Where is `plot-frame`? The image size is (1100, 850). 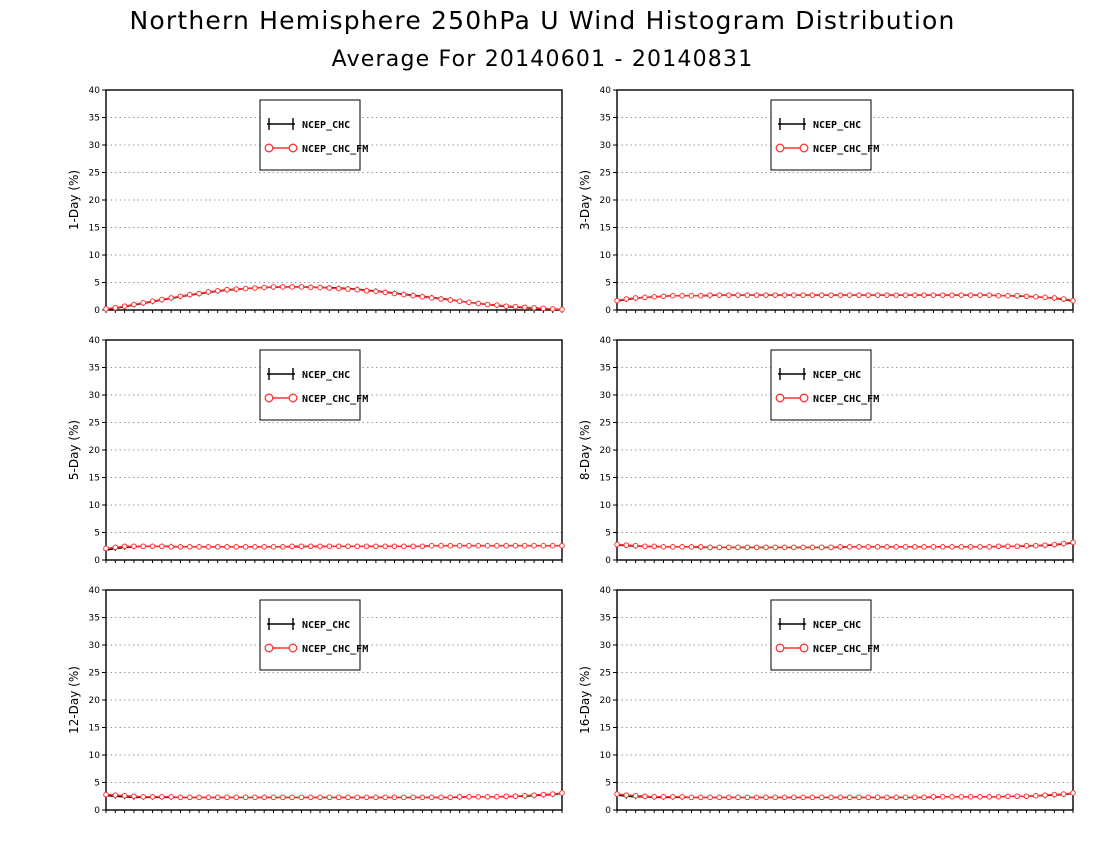
plot-frame is located at coordinates (845, 450).